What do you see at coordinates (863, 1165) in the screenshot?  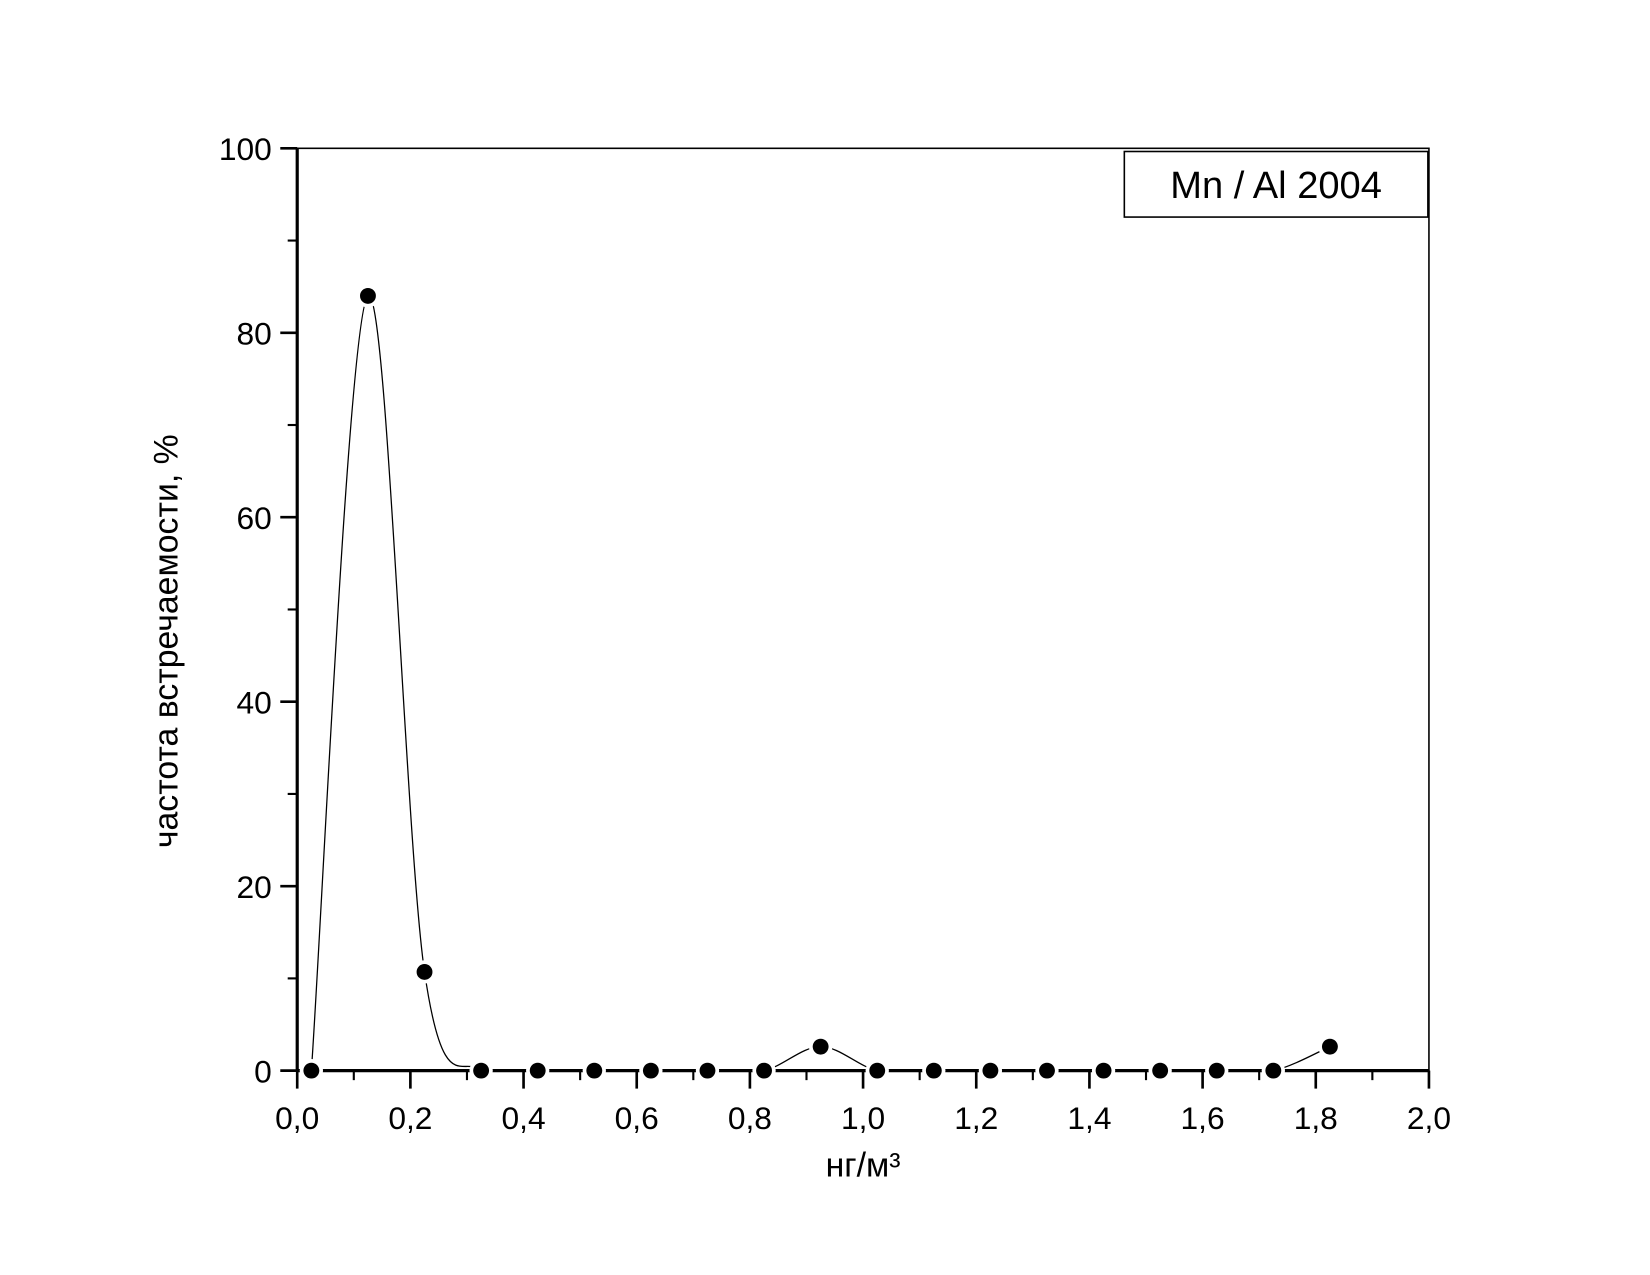 I see `x-axis-title: нг/м³` at bounding box center [863, 1165].